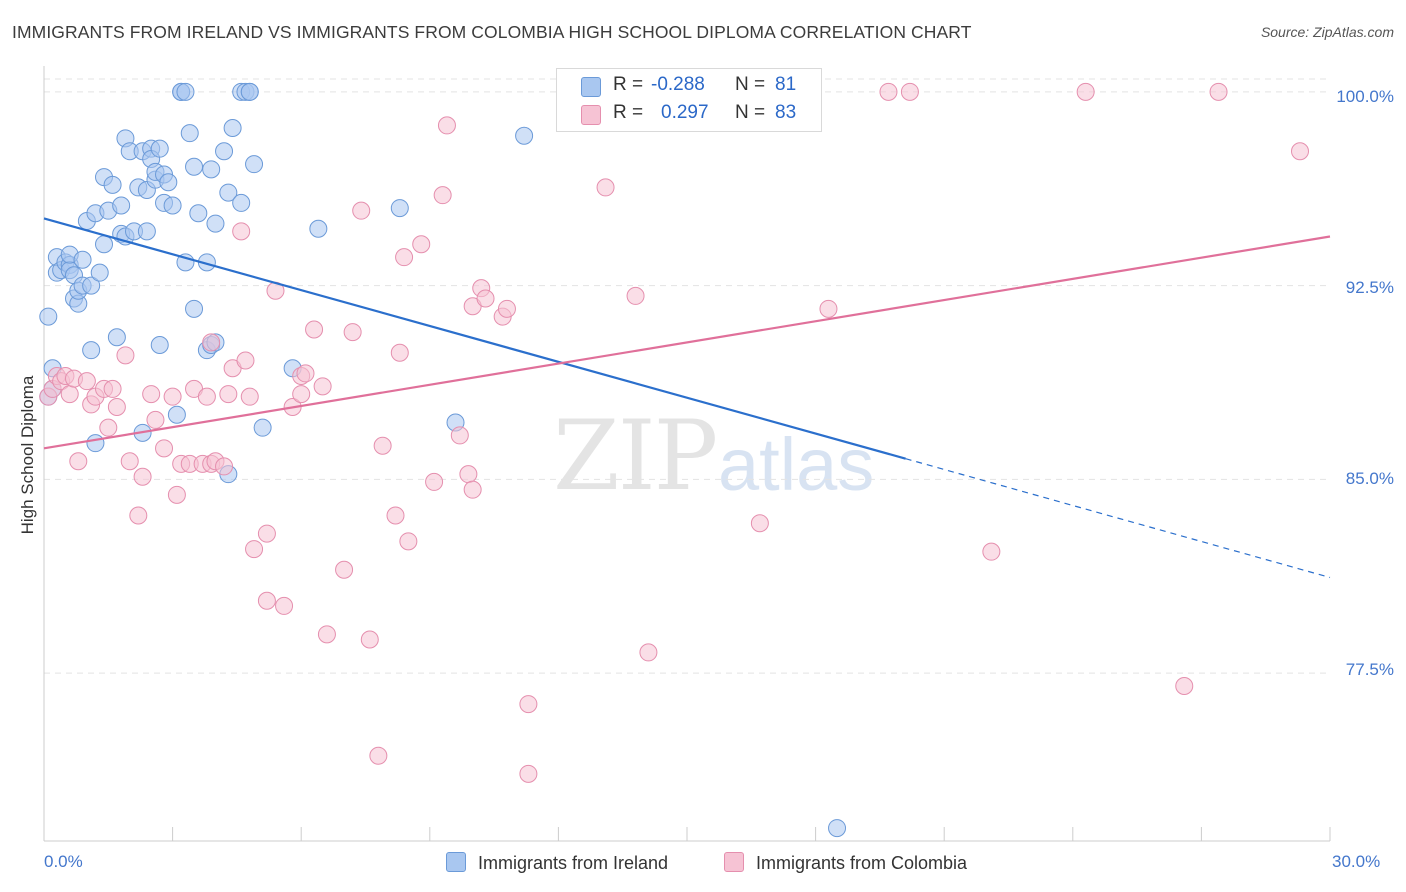 Image resolution: width=1406 pixels, height=892 pixels. I want to click on y-tick-label-77-5: 77.5%, so click(1369, 669).